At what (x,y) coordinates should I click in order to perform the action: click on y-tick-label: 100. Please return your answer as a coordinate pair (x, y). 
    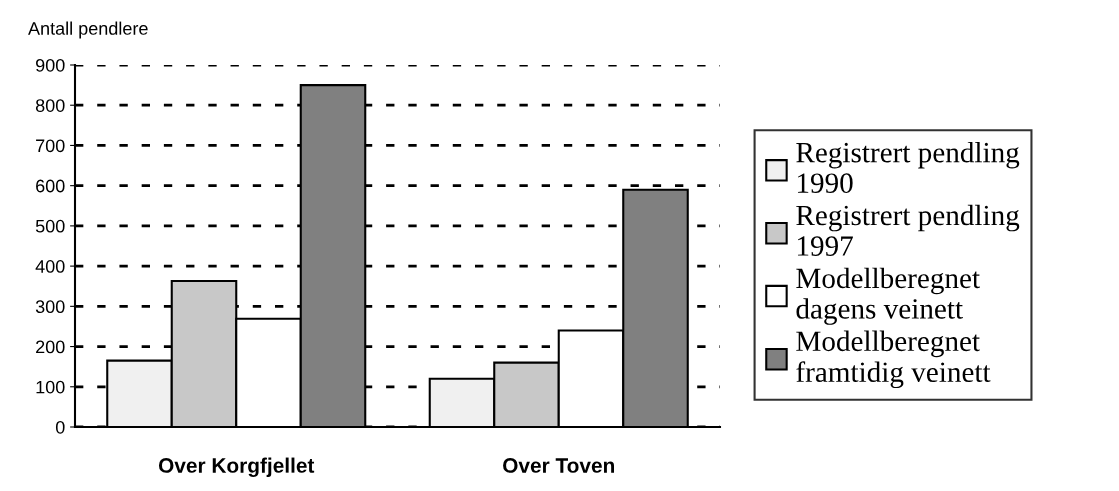
    Looking at the image, I should click on (50, 387).